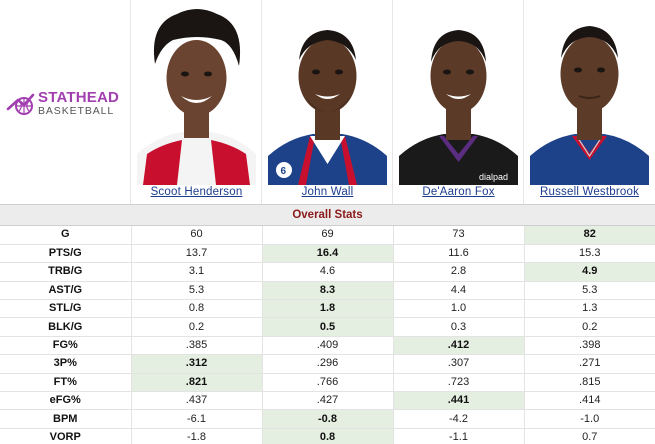 This screenshot has height=444, width=655. Describe the element at coordinates (327, 215) in the screenshot. I see `section-title: Overall Stats` at that location.